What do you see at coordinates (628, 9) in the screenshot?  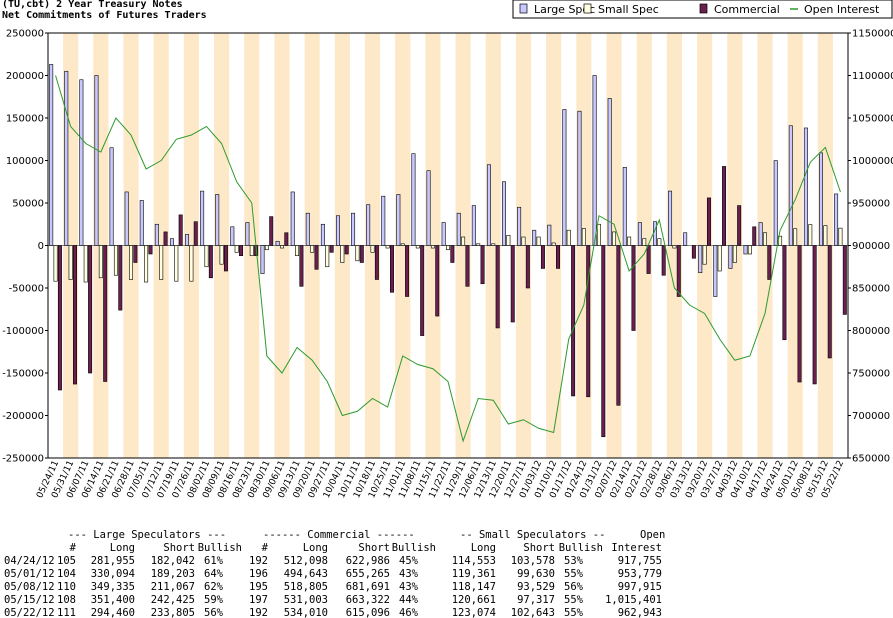 I see `legend-label: Small Spec` at bounding box center [628, 9].